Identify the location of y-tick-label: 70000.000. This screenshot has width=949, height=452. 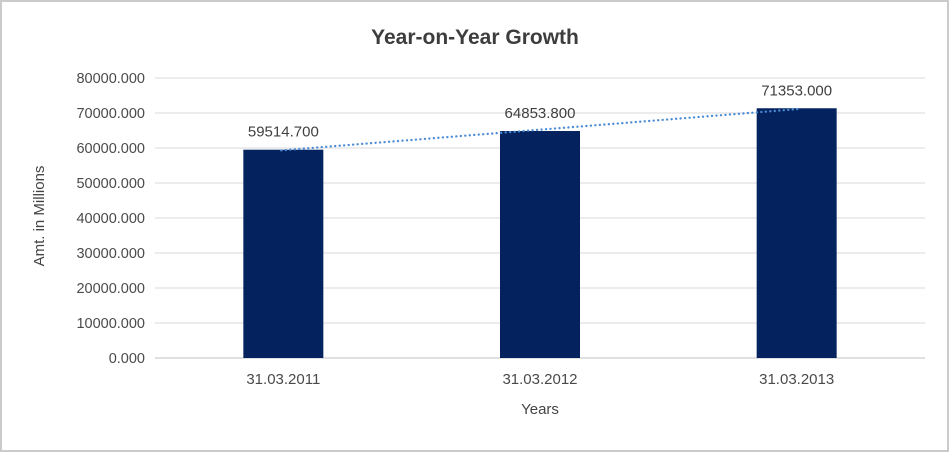
(110, 114).